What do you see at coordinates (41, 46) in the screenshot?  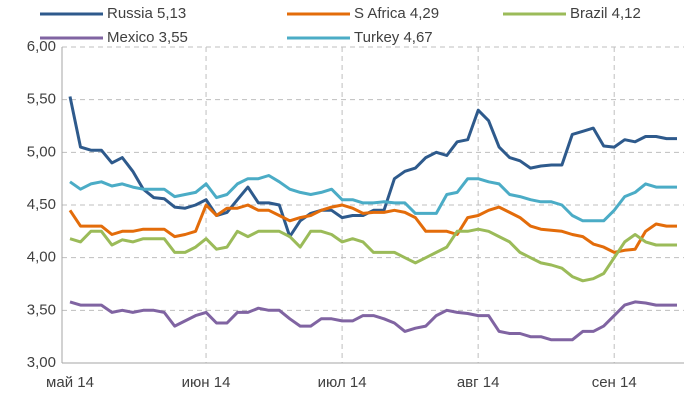 I see `y-tick-label: 6,00` at bounding box center [41, 46].